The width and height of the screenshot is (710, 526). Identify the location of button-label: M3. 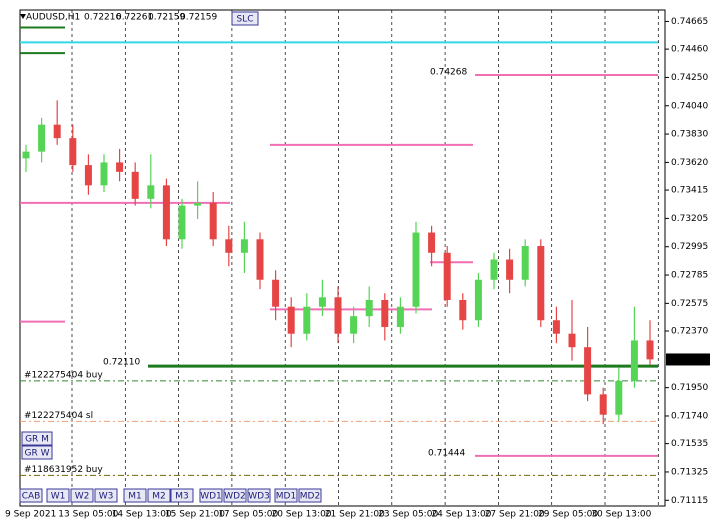
(182, 497).